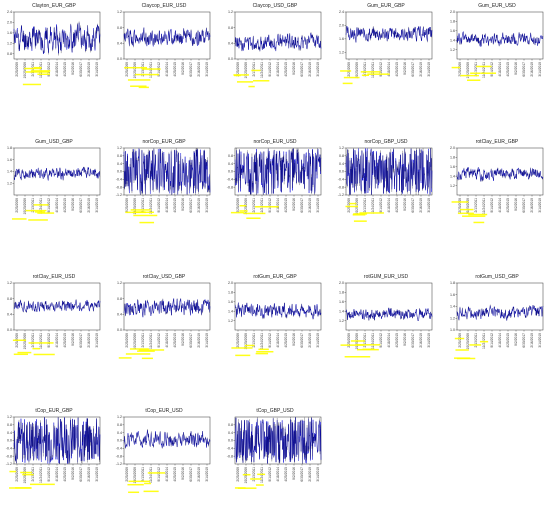 Image resolution: width=550 pixels, height=515 pixels. What do you see at coordinates (54, 411) in the screenshot?
I see `chart-title: tCop_EUR_GBP` at bounding box center [54, 411].